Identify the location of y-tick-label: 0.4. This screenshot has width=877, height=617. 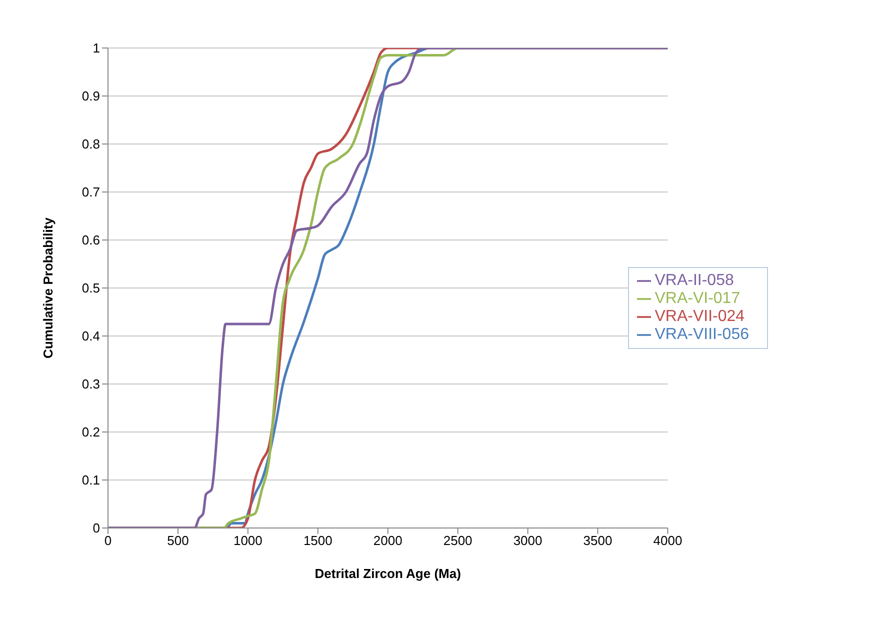
(91, 336).